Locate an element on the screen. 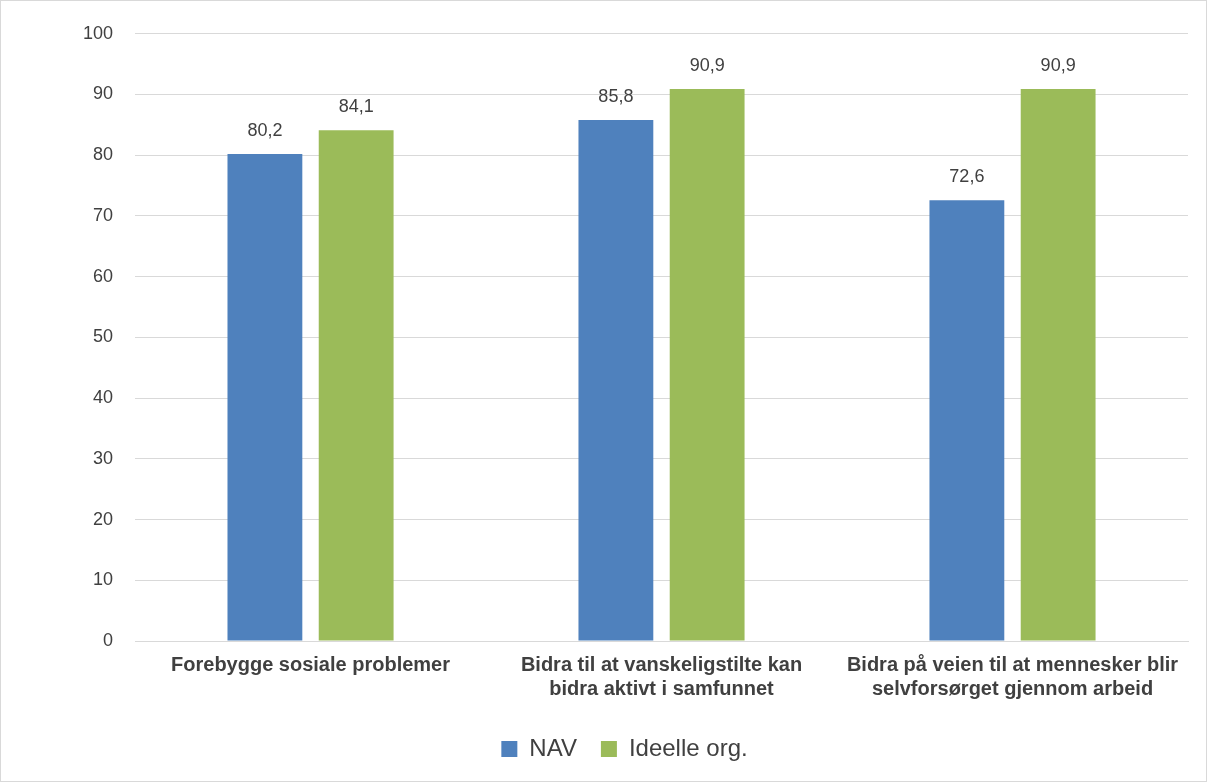  y-tick-label: 20 is located at coordinates (103, 518).